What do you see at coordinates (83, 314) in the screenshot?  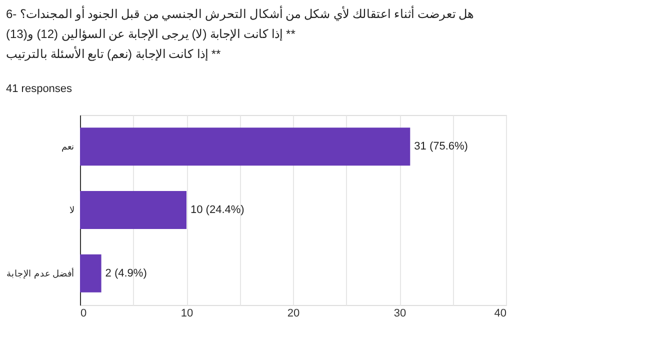 I see `x-tick-label: 0` at bounding box center [83, 314].